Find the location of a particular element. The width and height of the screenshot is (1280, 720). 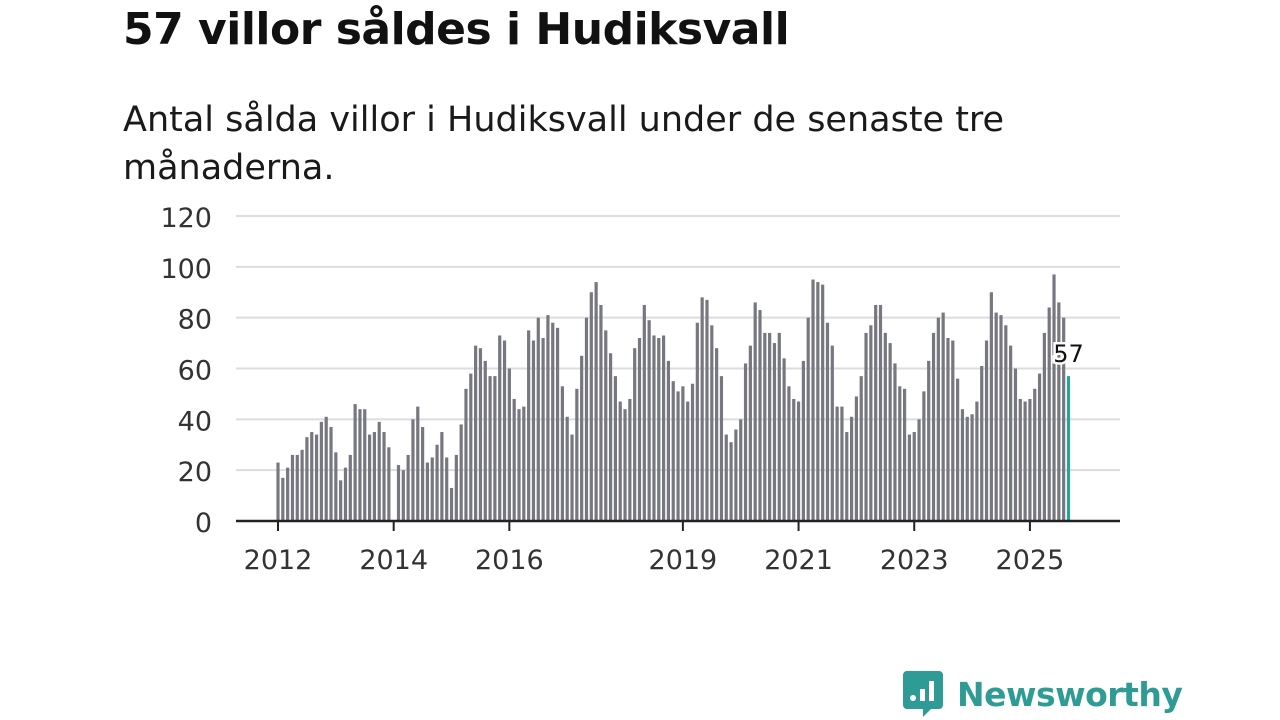

y-tick-label: 20 is located at coordinates (195, 472).